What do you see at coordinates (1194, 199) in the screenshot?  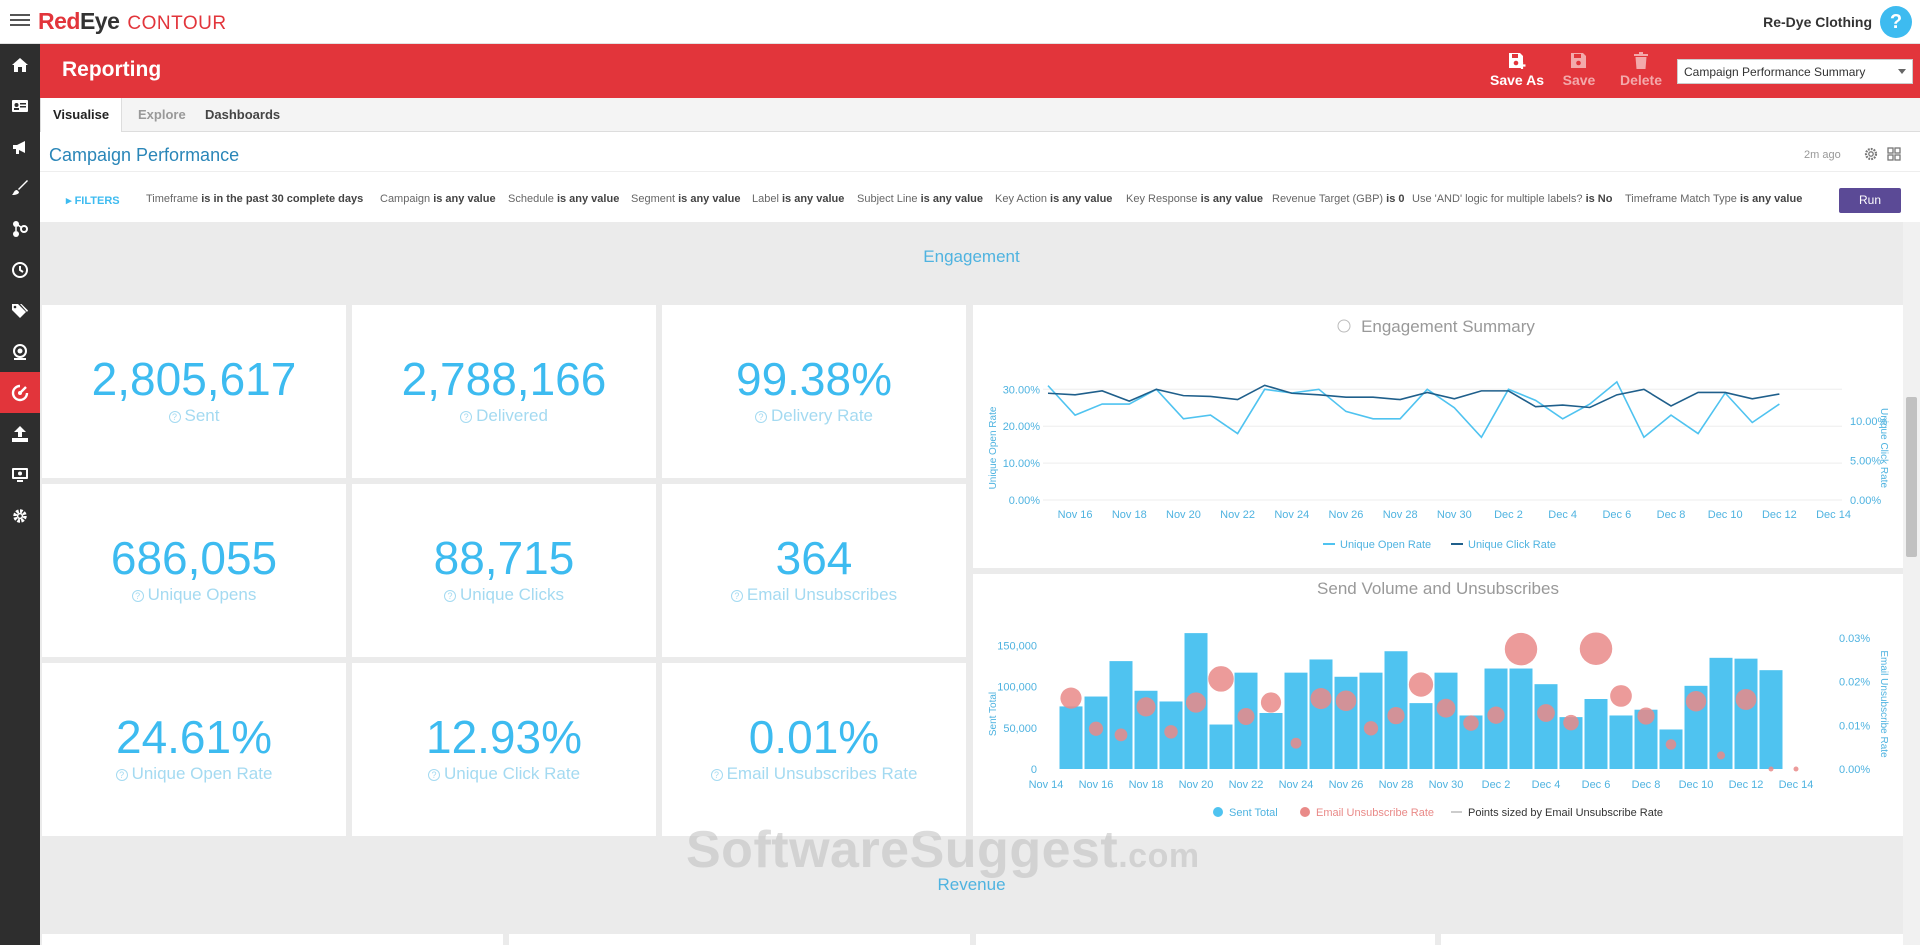 I see `filter-key-response: Key Response is any value` at bounding box center [1194, 199].